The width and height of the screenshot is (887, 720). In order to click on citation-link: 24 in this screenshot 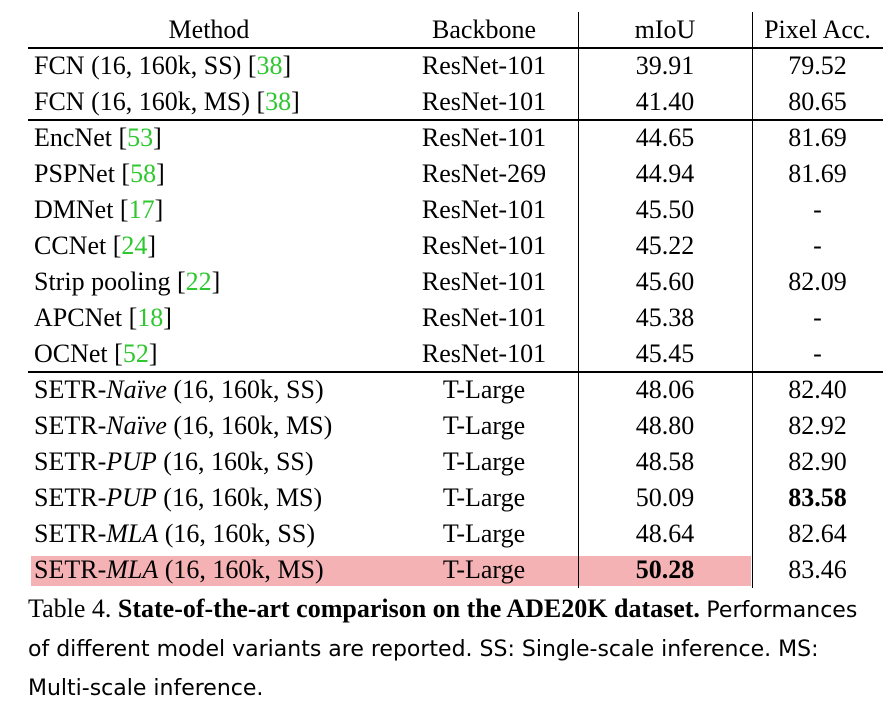, I will do `click(134, 245)`.